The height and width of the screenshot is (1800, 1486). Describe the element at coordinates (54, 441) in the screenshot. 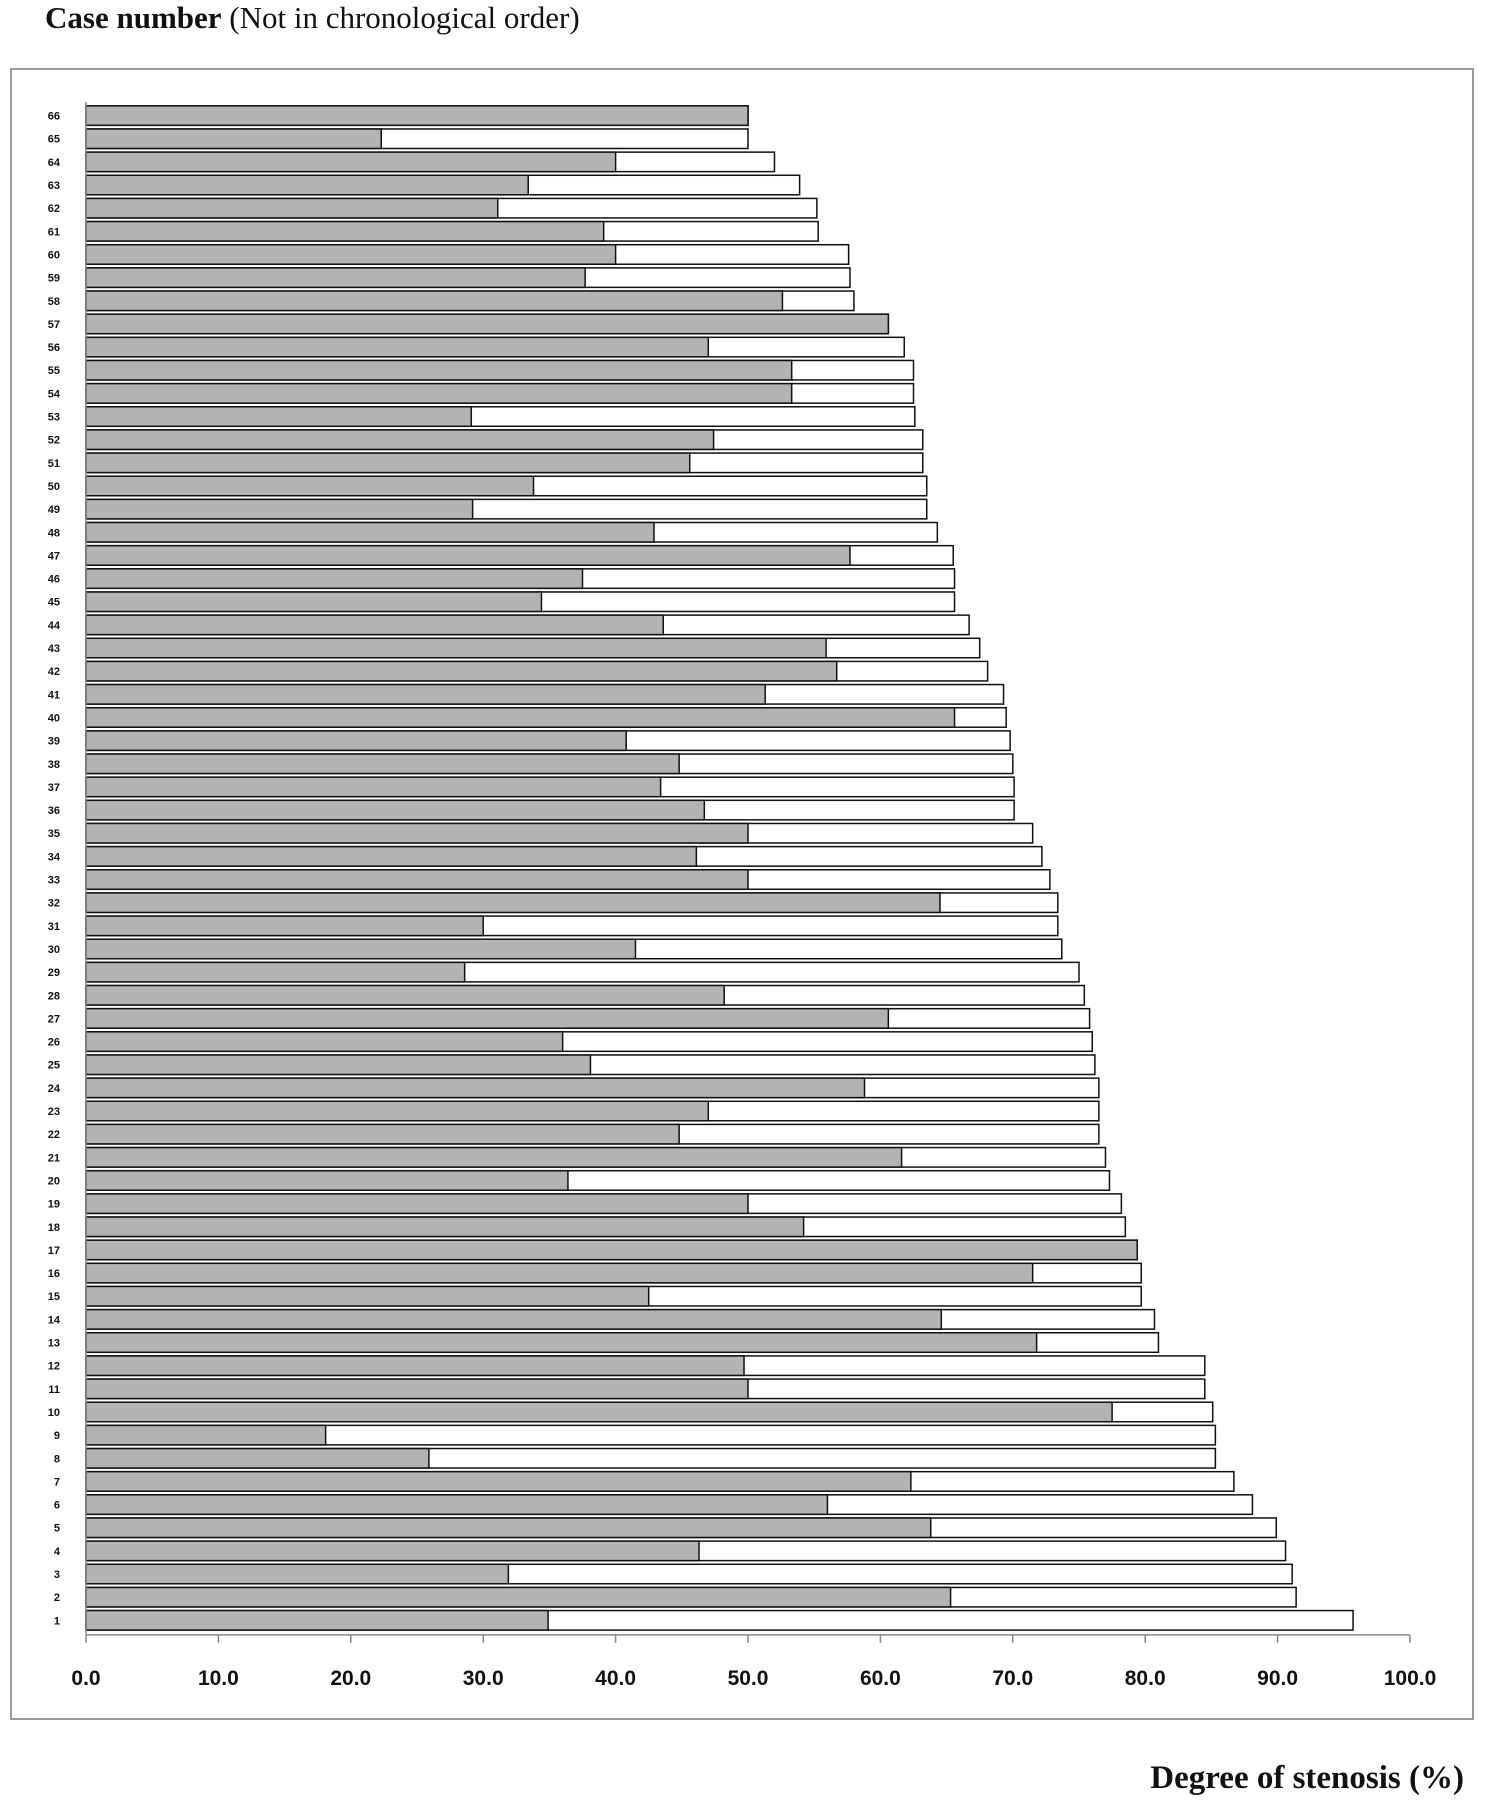

I see `category-label: 52` at that location.